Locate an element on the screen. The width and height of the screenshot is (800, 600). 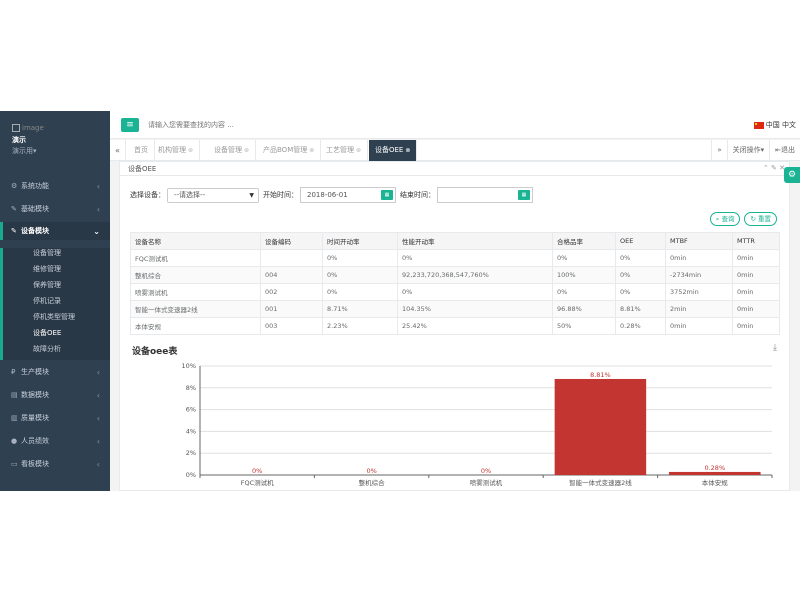
nav-dashboard: ▭ 看板模块 ‹ is located at coordinates (55, 464).